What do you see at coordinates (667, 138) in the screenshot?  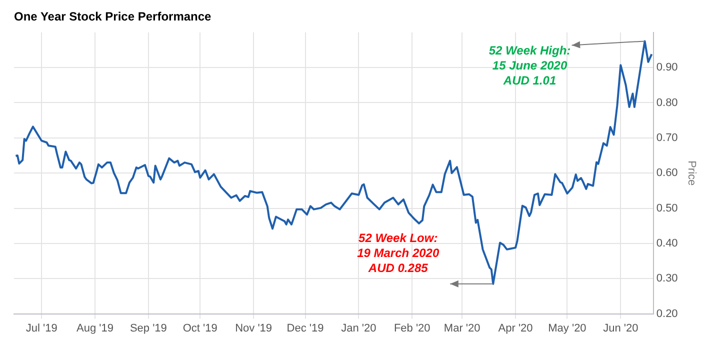 I see `y-tick-label: 0.70` at bounding box center [667, 138].